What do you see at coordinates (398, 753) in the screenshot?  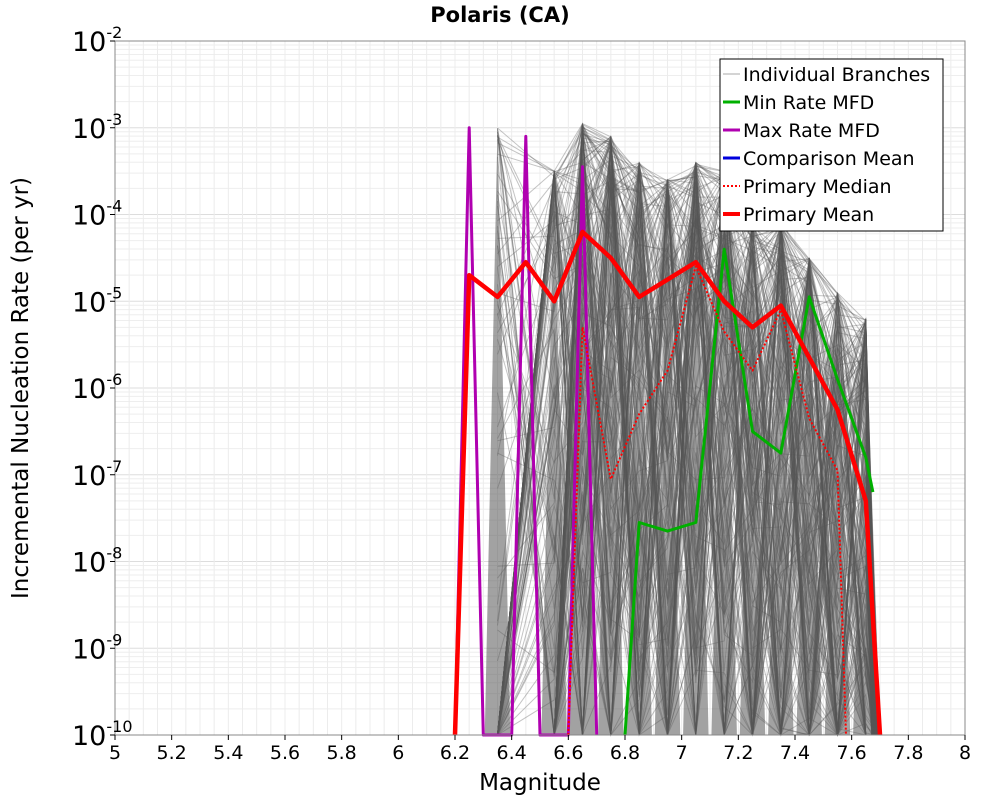 I see `x-tick-label: 6` at bounding box center [398, 753].